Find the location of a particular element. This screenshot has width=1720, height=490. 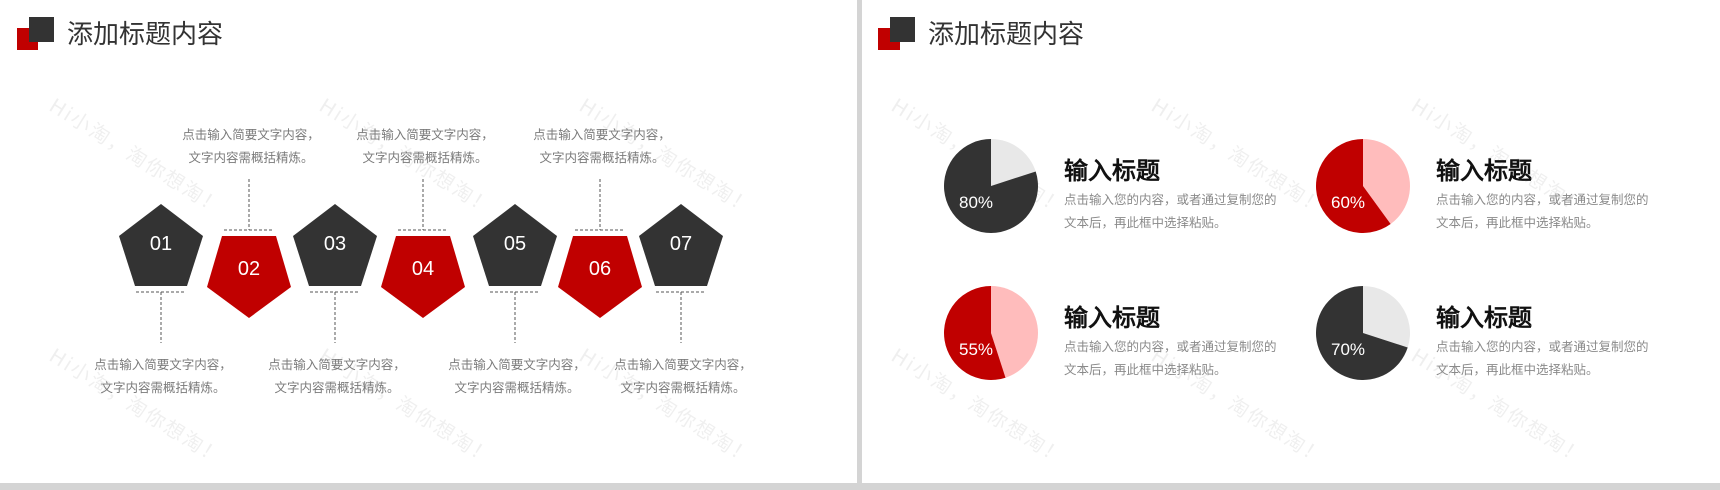

pie-percent-label: 80% is located at coordinates (976, 202).